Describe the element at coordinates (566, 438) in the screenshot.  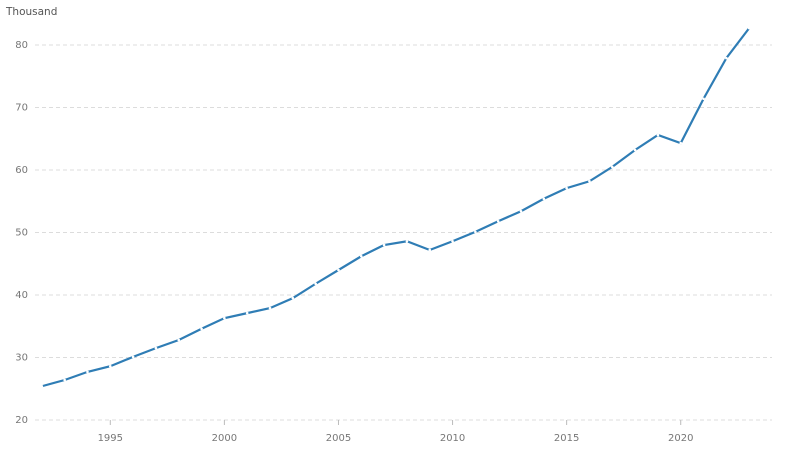
I see `x-tick-label: 2015` at that location.